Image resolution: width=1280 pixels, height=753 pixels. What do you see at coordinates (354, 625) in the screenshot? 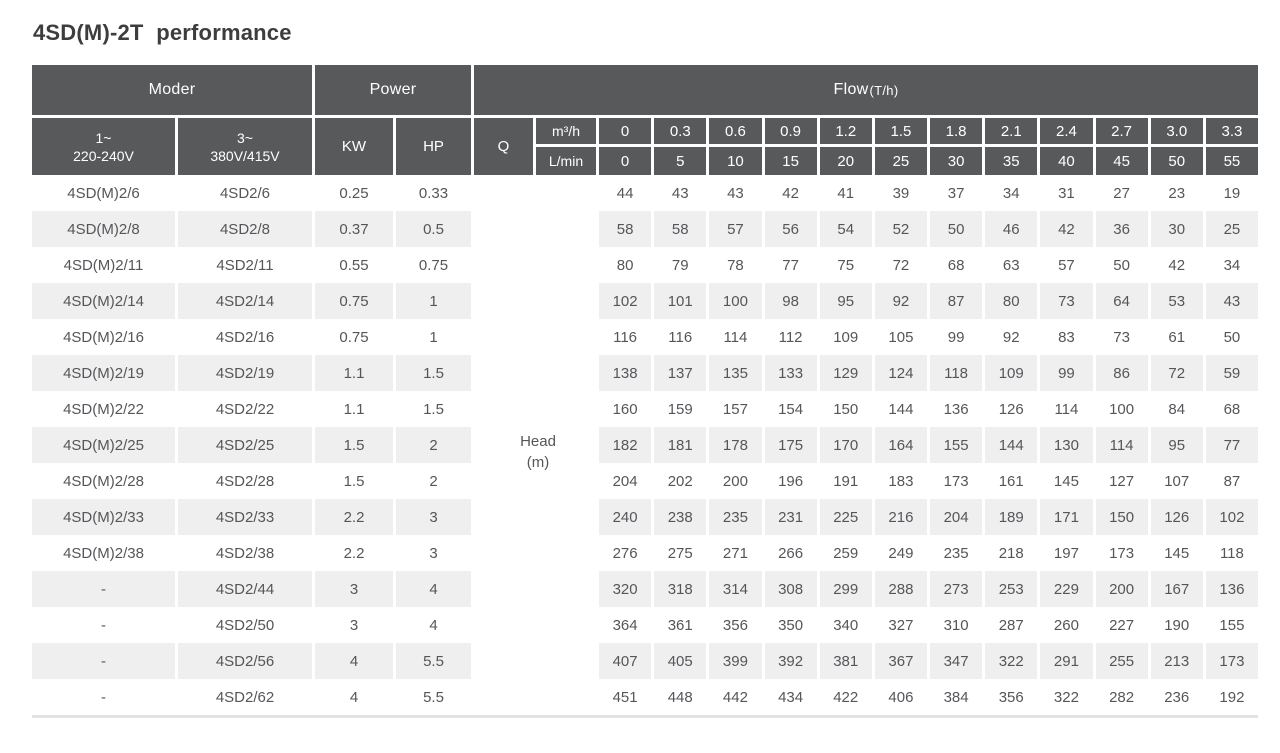
I see `kw-cell: 3` at bounding box center [354, 625].